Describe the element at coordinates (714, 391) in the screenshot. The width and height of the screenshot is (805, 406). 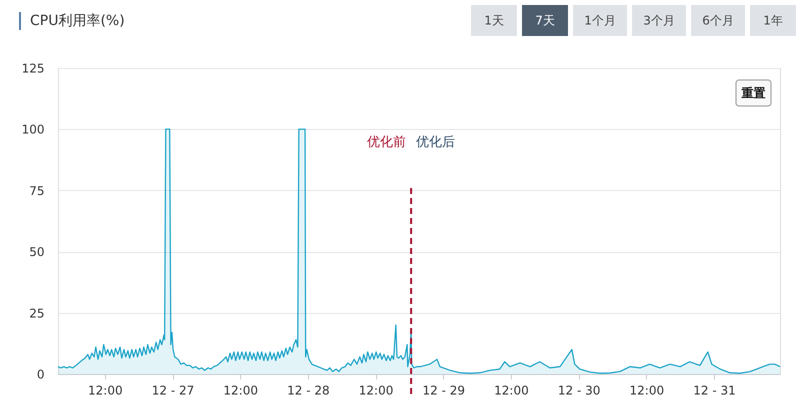
I see `x-tick-label: 12 - 31` at that location.